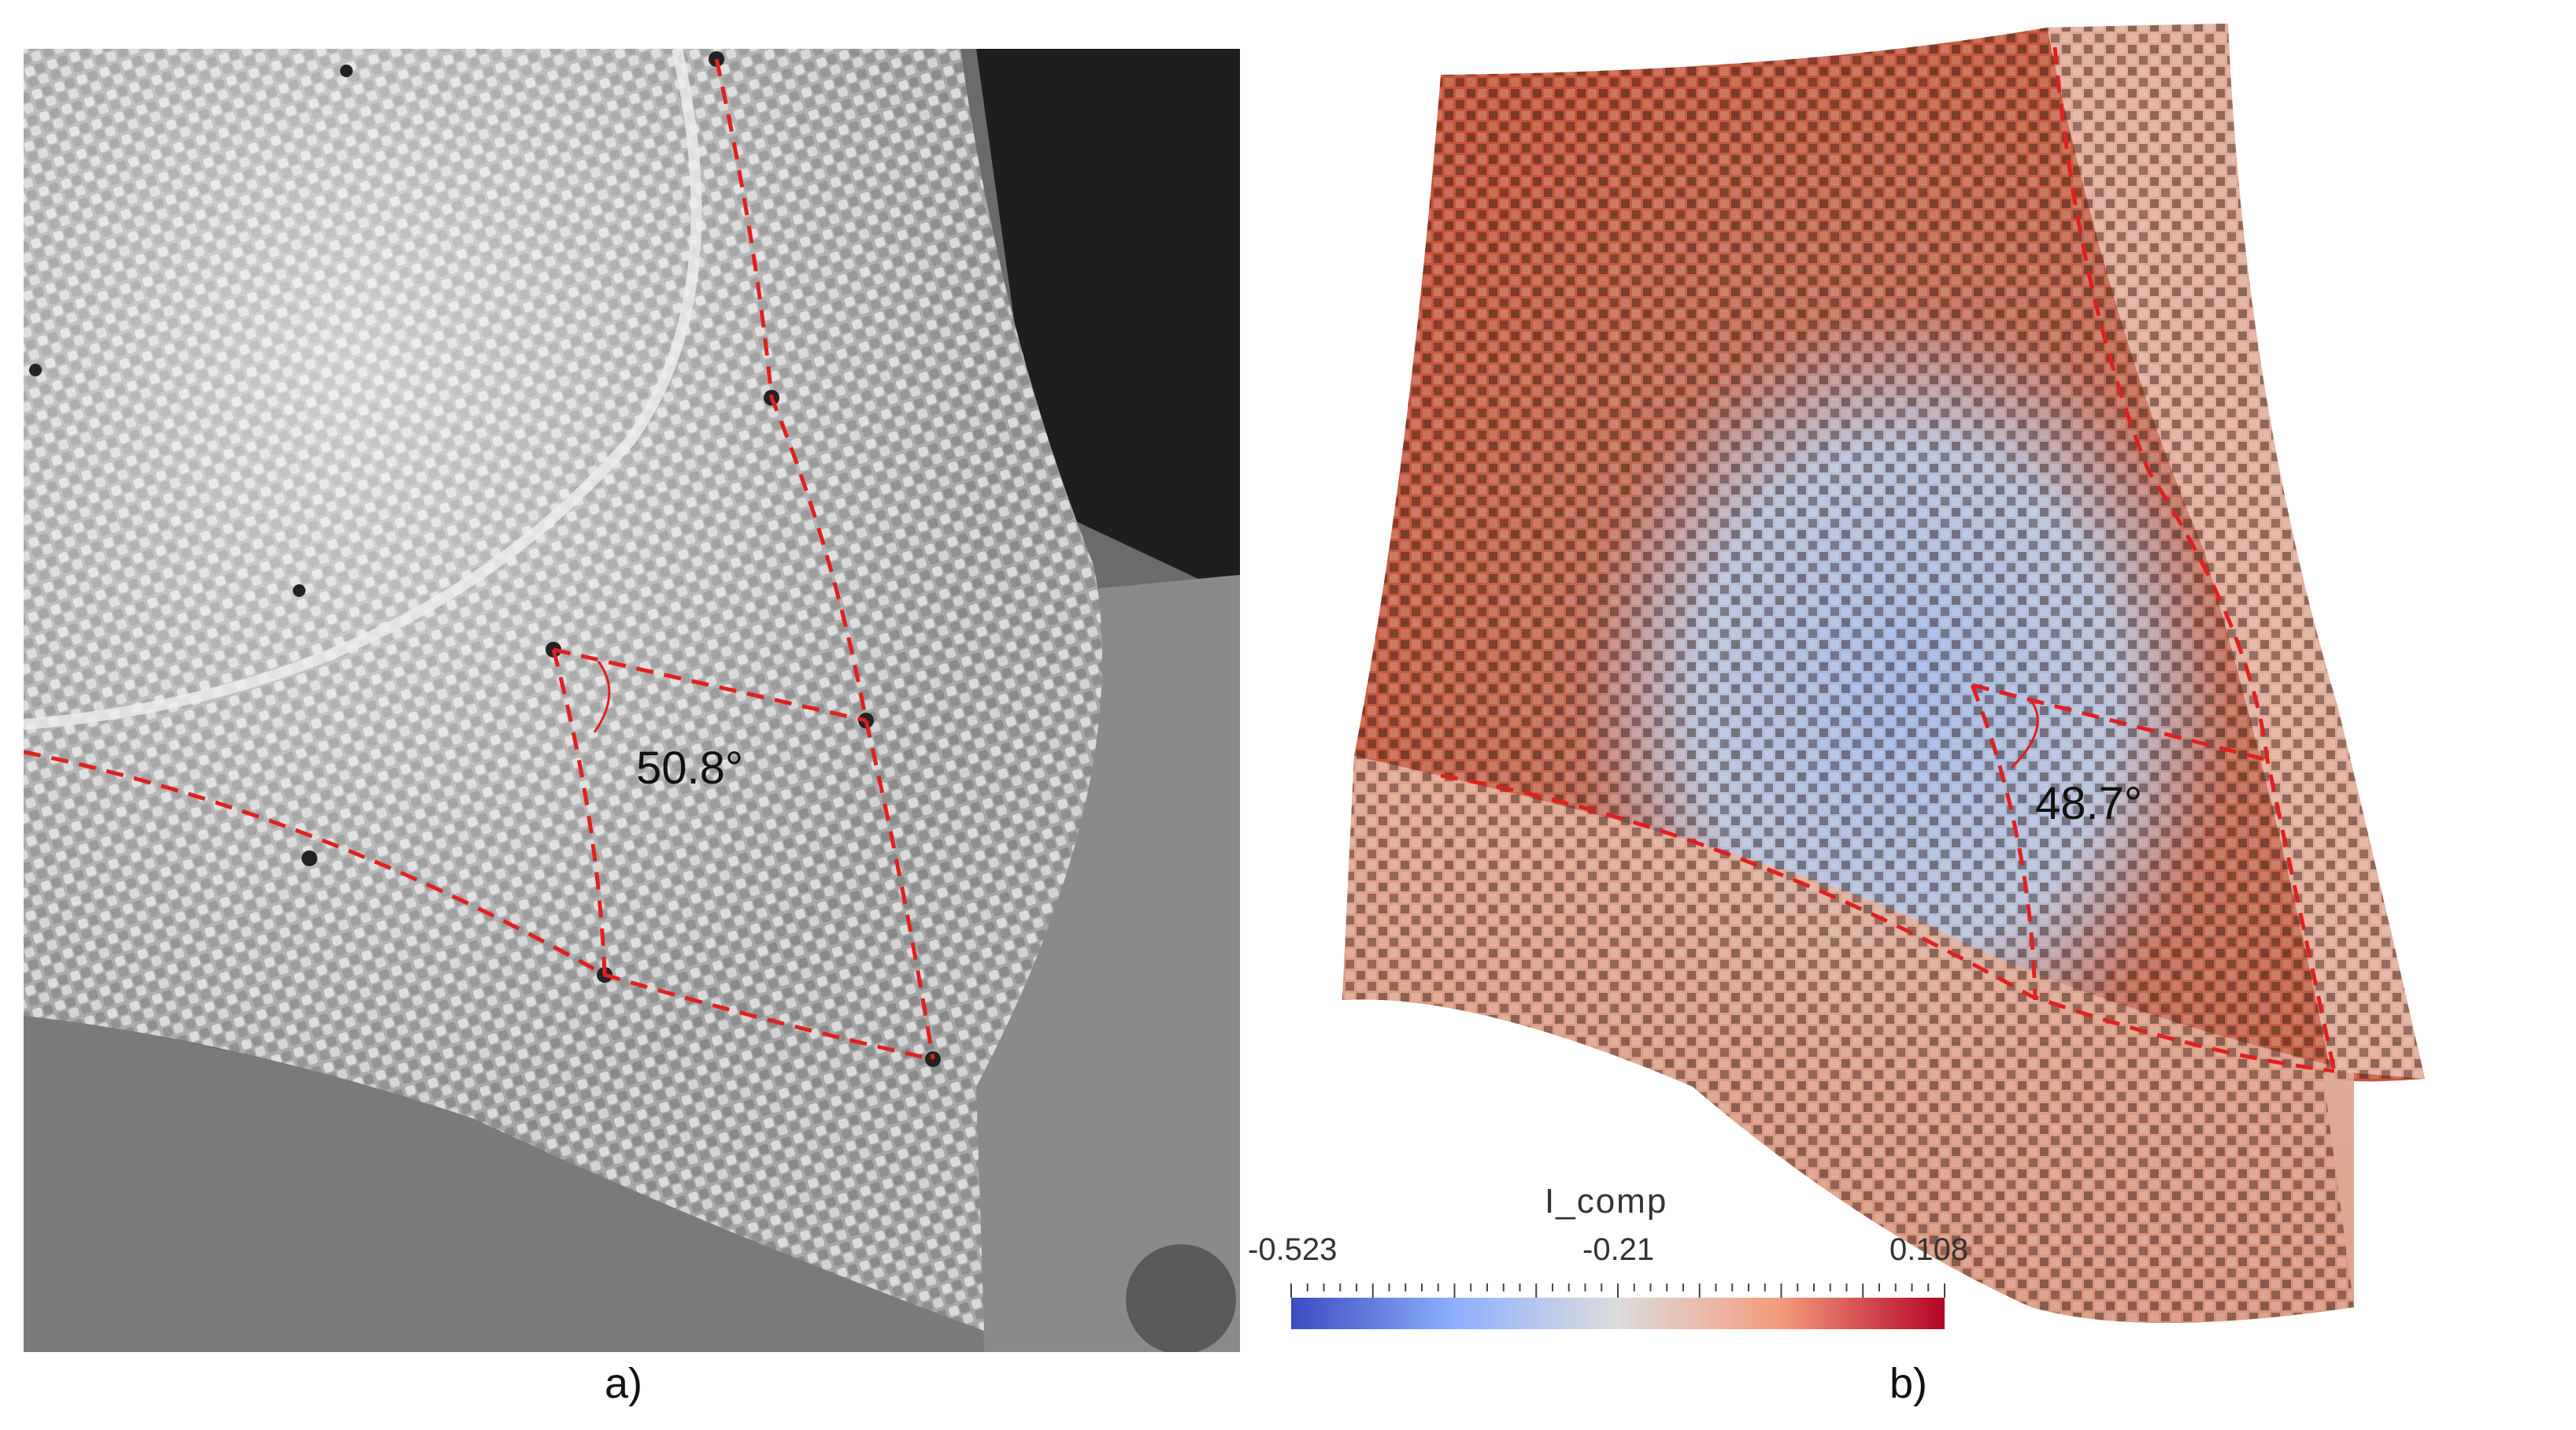  I want to click on colorbar-tick-mid: -0.21, so click(1618, 1249).